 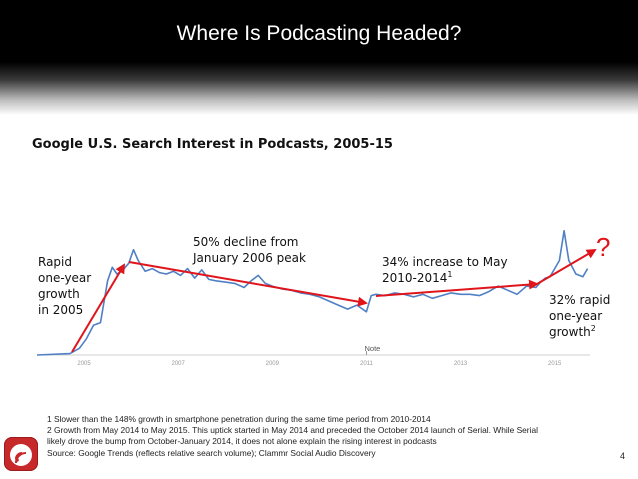 I want to click on question-mark: ?, so click(x=603, y=247).